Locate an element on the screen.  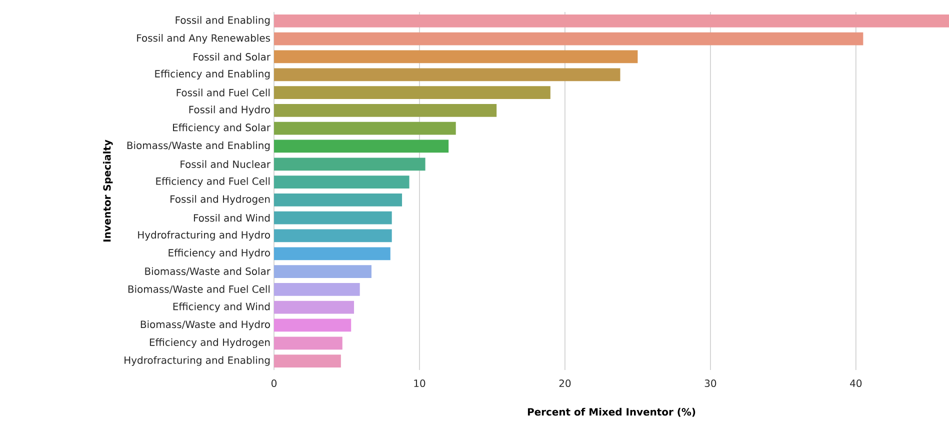
y-tick-label: Efficiency and Fuel Cell is located at coordinates (213, 182).